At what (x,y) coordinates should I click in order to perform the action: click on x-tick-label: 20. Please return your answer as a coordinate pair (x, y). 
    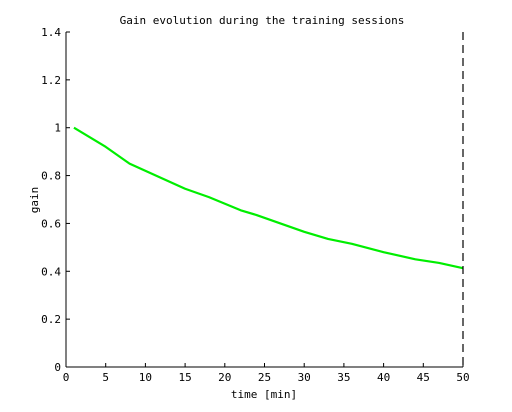
    Looking at the image, I should click on (224, 377).